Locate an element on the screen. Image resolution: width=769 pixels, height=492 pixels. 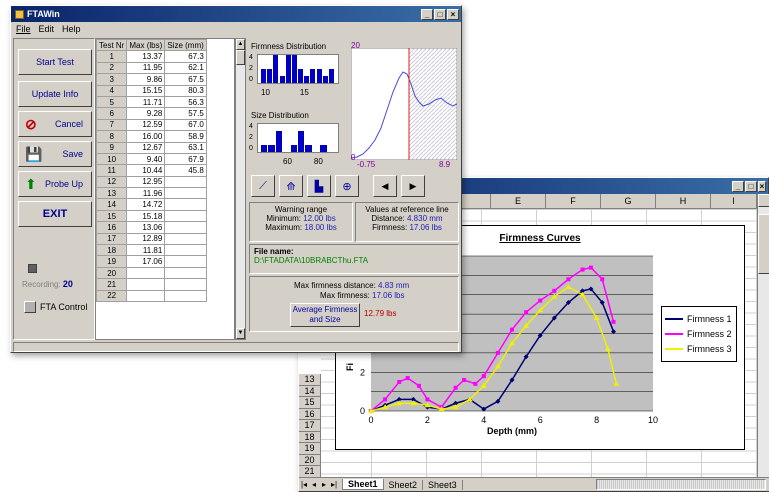
size-cell: 67.9 is located at coordinates (185, 159).